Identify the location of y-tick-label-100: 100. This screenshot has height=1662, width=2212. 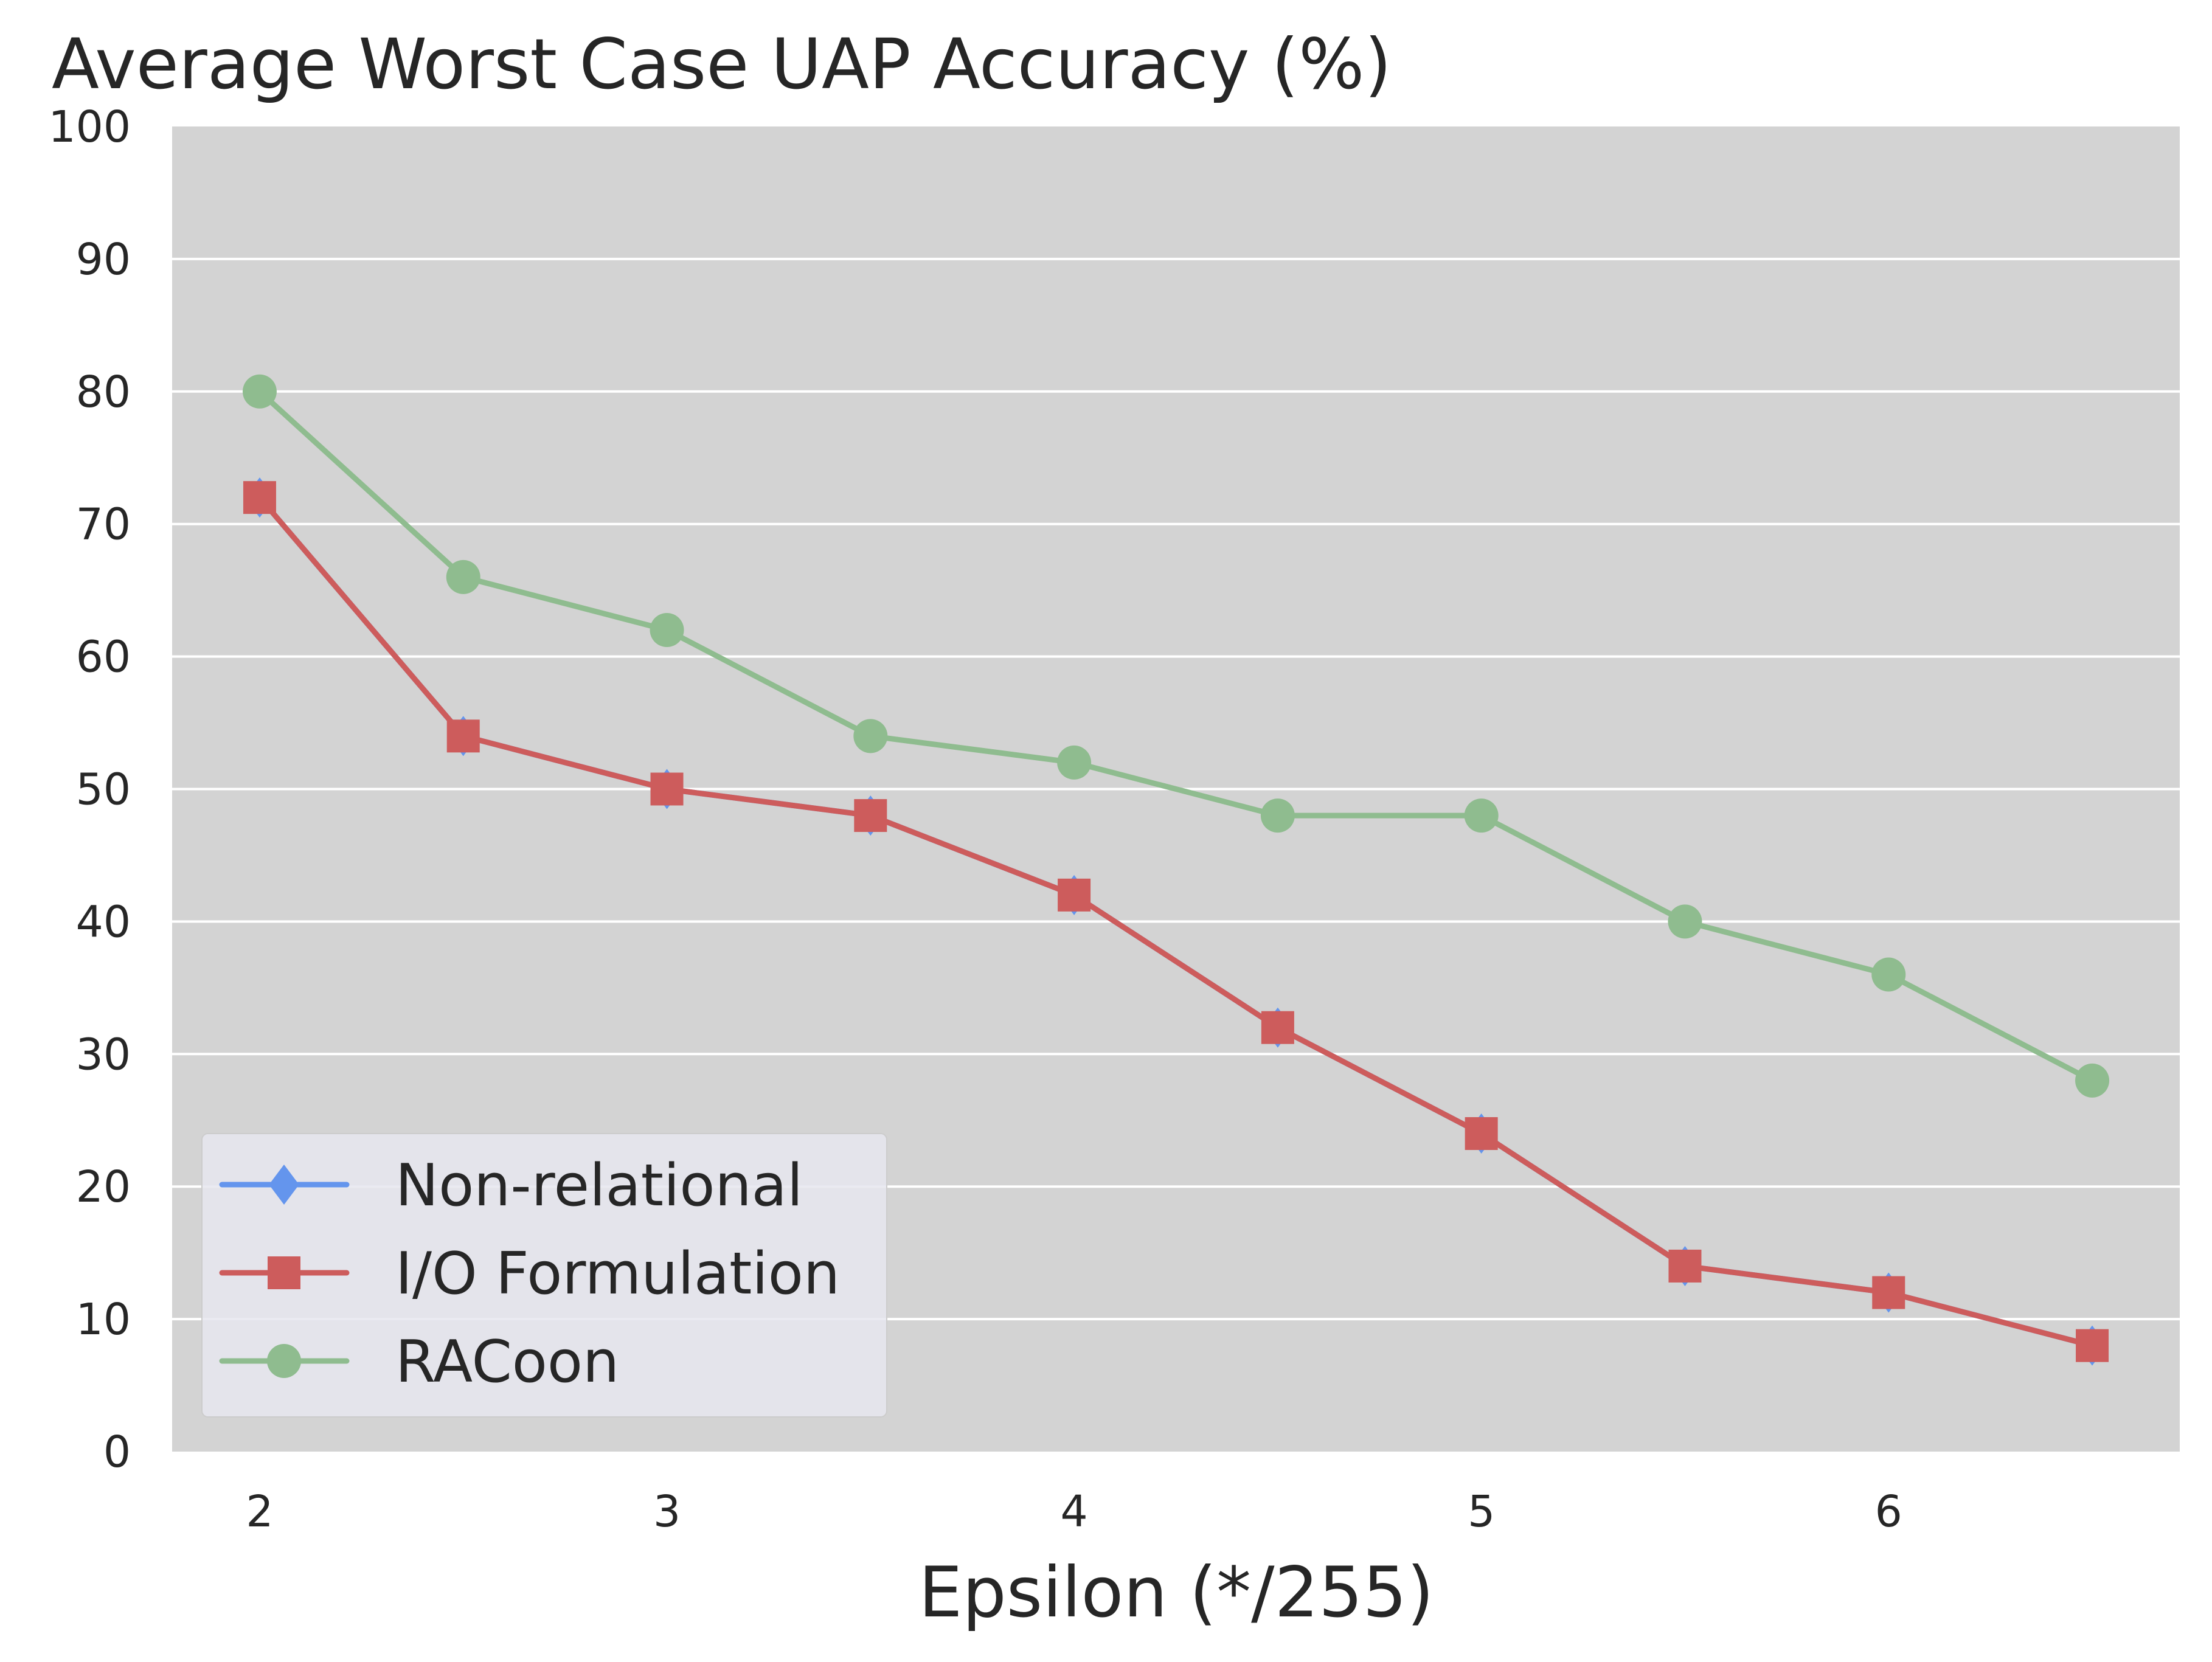
(89, 127).